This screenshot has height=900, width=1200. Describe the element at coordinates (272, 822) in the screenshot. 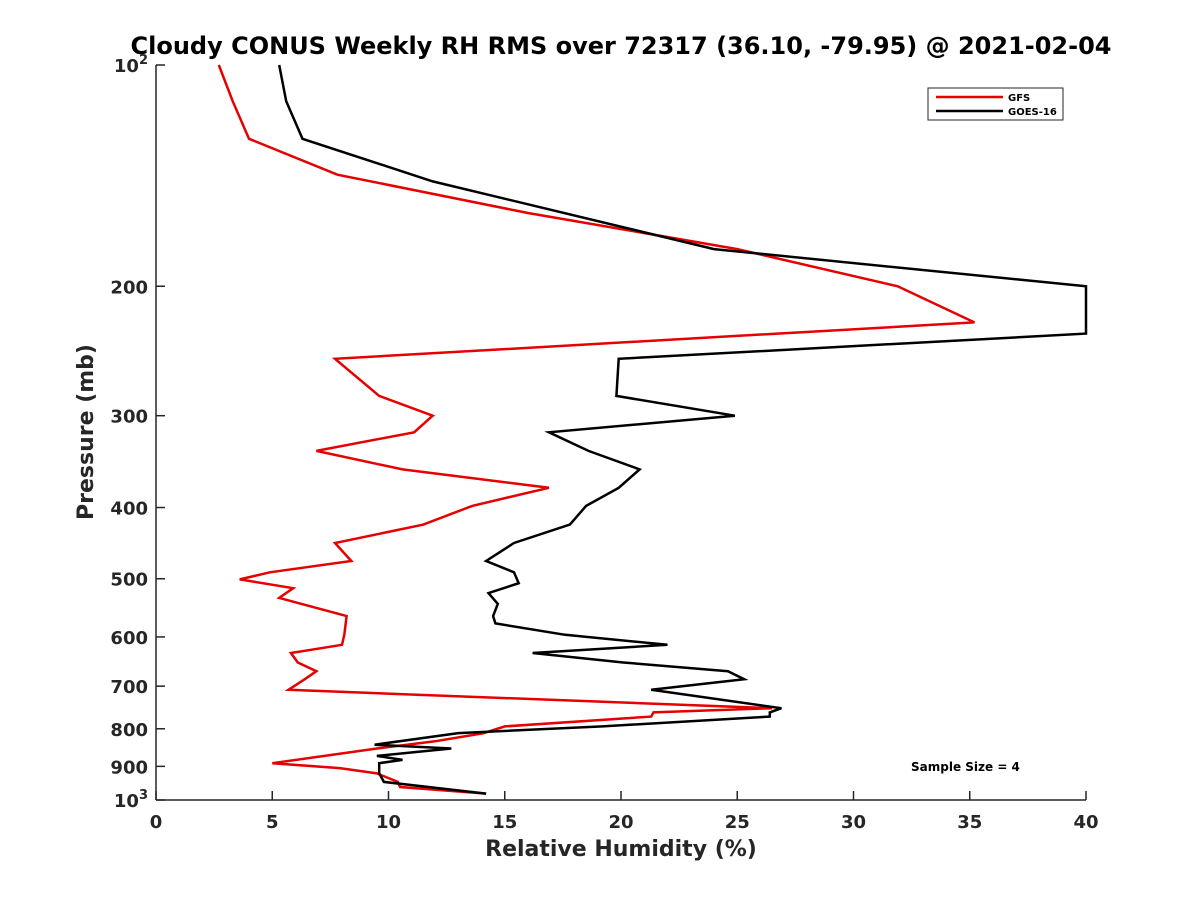

I see `x-tick-label: 5` at that location.